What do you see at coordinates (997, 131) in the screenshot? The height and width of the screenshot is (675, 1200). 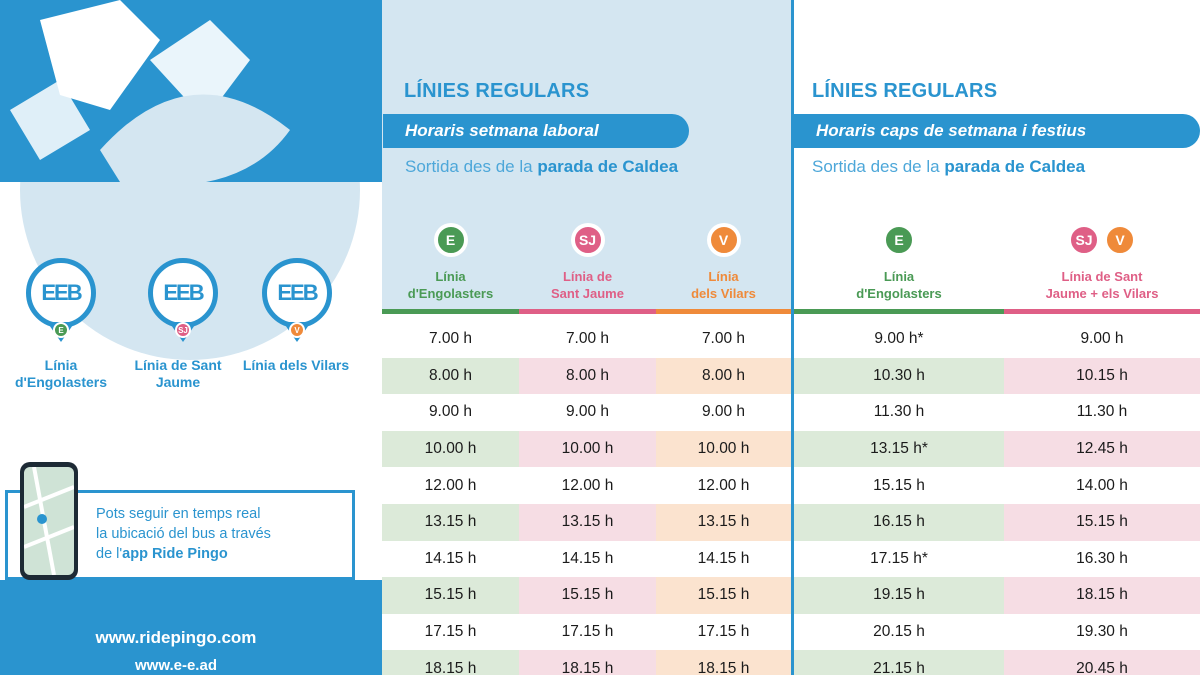 I see `weekend-banner: Horaris caps de setmana i festius` at bounding box center [997, 131].